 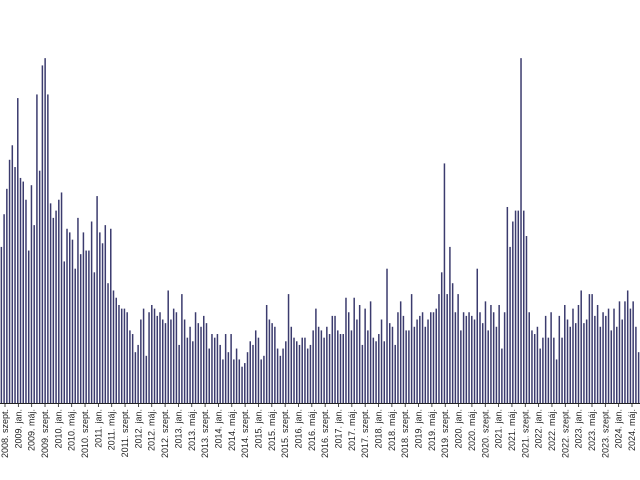 I want to click on x-tick-label: 2011. szept., so click(x=125, y=433).